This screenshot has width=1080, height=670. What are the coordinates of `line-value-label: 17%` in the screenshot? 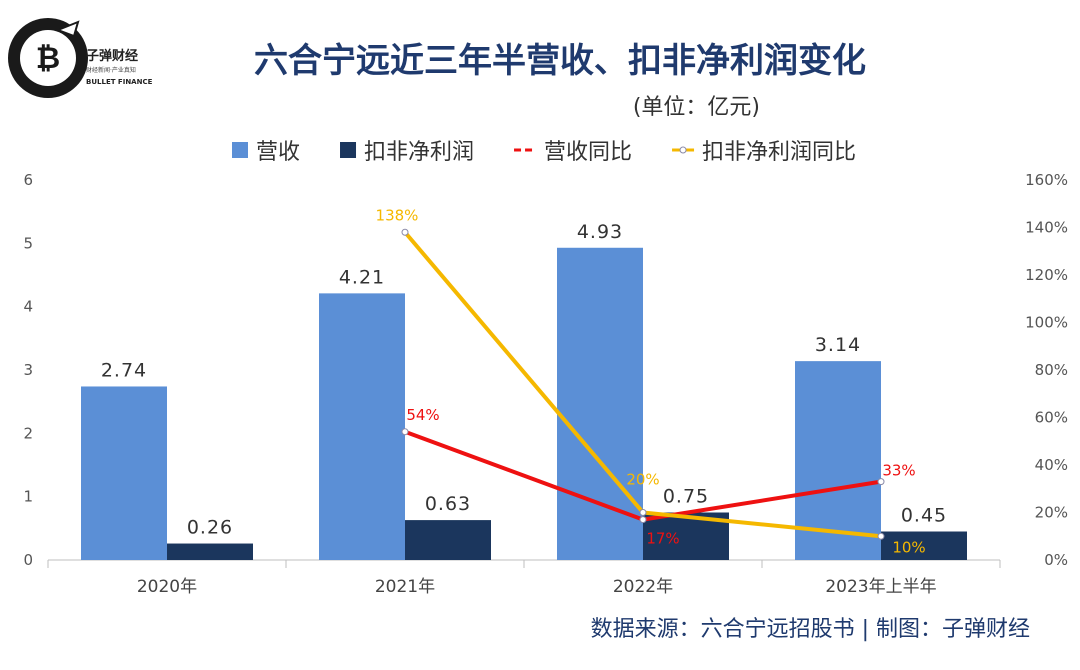 It's located at (662, 539).